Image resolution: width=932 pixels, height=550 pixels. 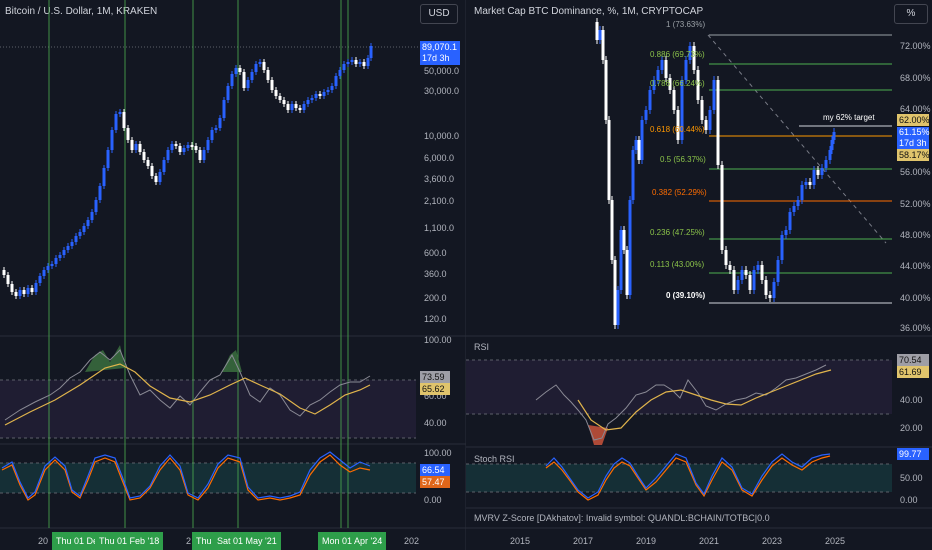 I want to click on fib-level-0886: 0.886 (69.73%), so click(x=677, y=54).